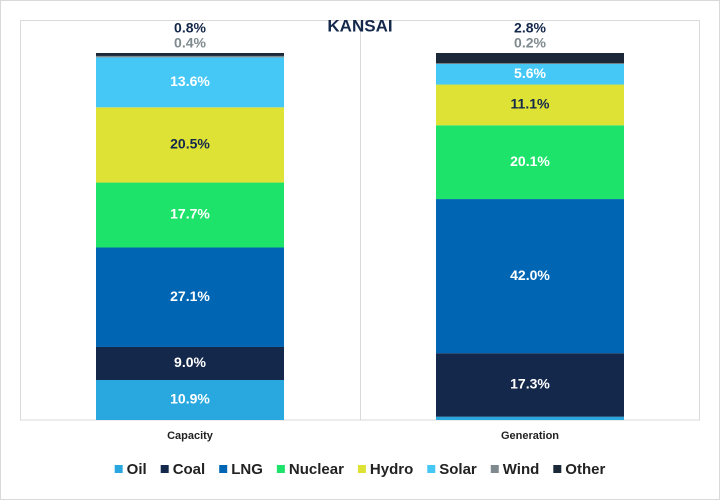  I want to click on value-label: 5.6%, so click(530, 73).